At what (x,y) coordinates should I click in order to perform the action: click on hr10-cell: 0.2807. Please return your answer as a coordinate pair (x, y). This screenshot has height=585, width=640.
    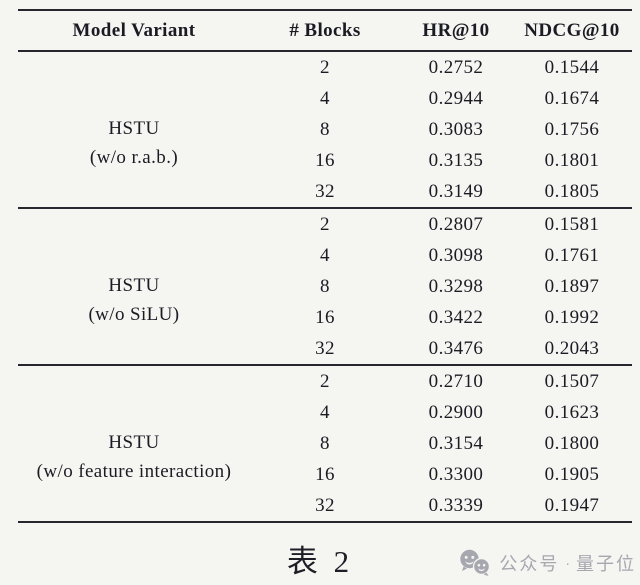
    Looking at the image, I should click on (456, 224).